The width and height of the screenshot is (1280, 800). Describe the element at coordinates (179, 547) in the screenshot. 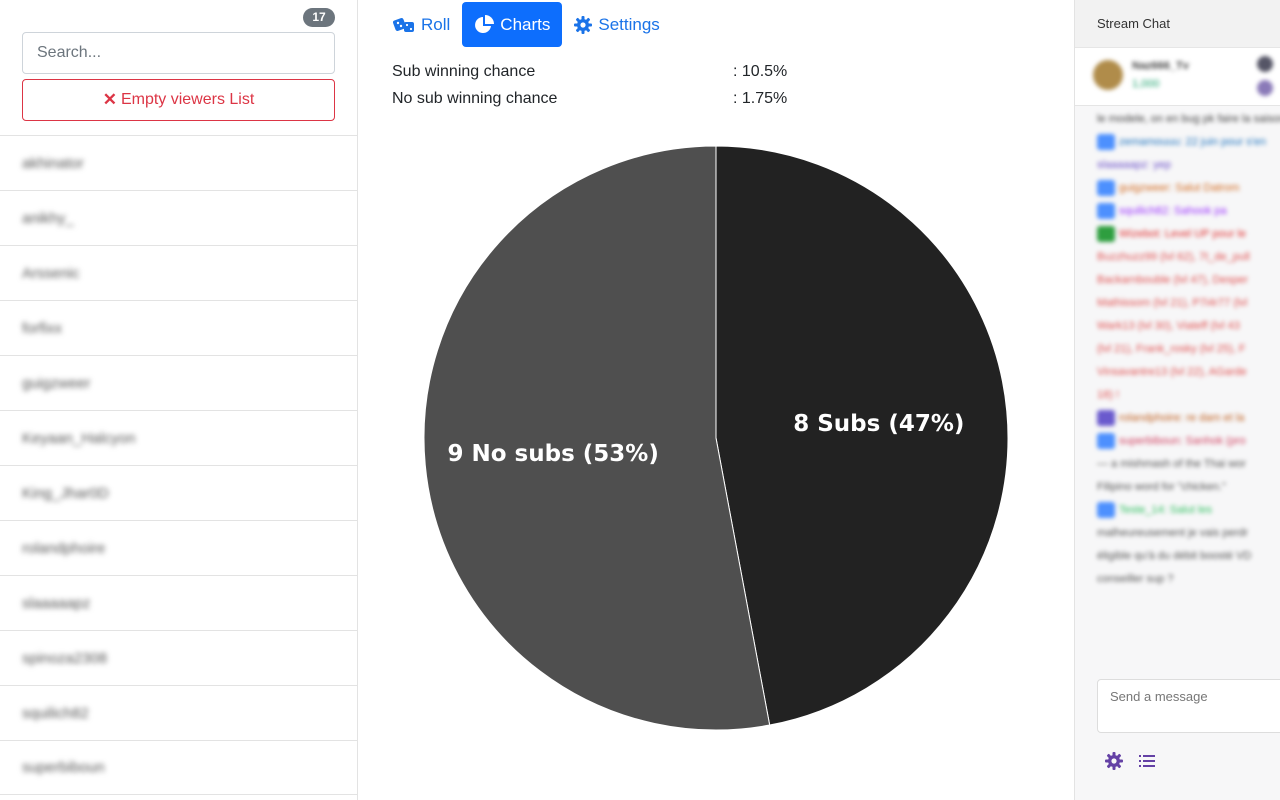

I see `list-item: rolandphoire` at that location.